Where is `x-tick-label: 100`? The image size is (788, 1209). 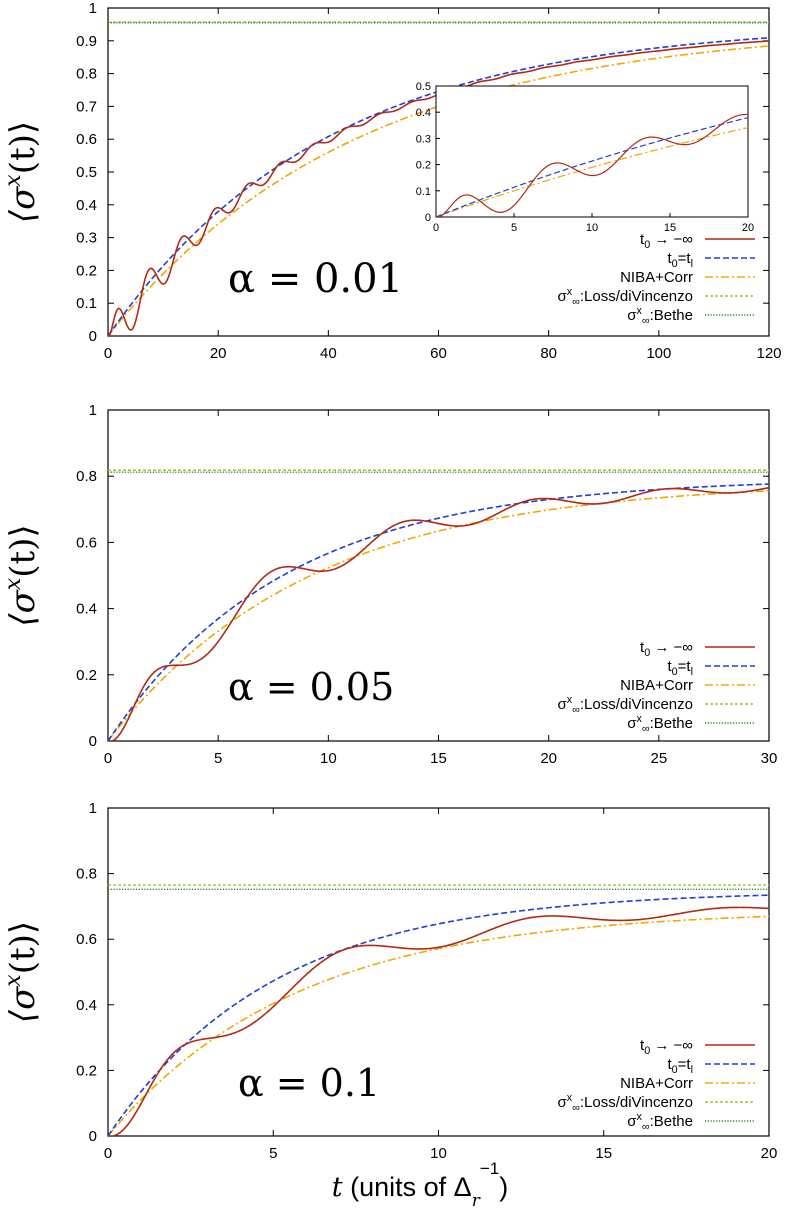
x-tick-label: 100 is located at coordinates (658, 353).